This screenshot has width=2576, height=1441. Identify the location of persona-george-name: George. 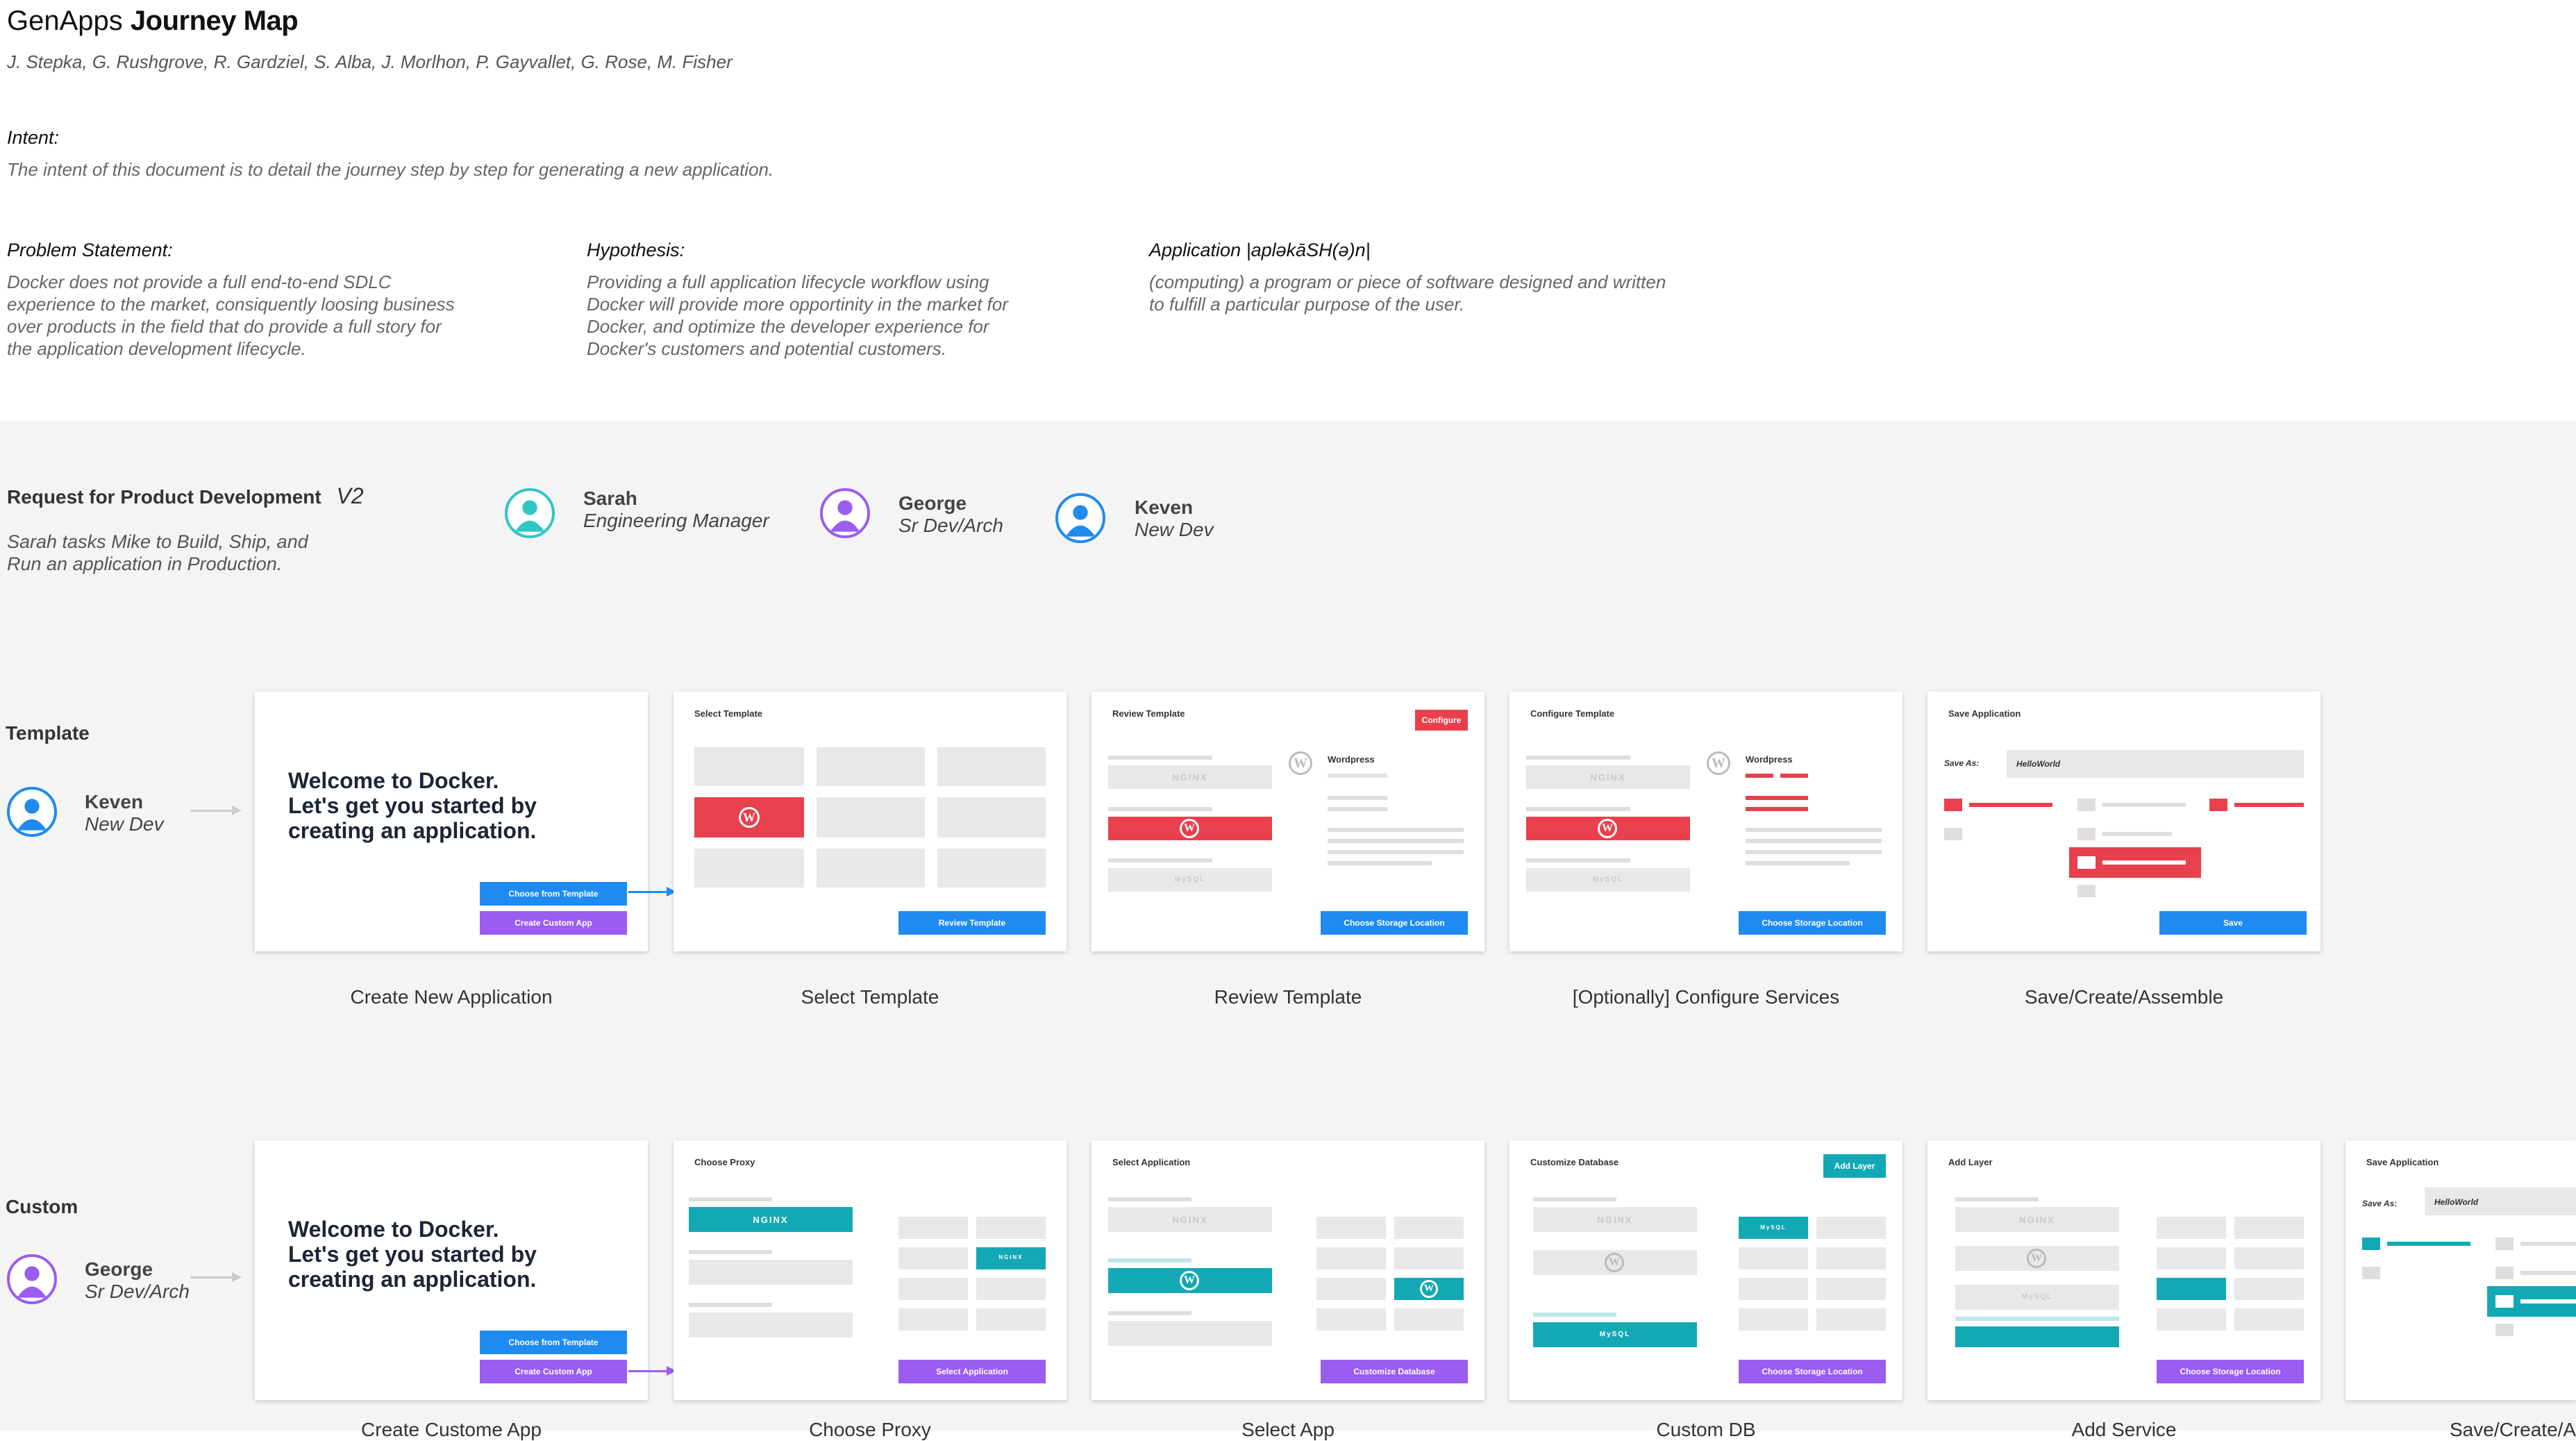
(932, 503).